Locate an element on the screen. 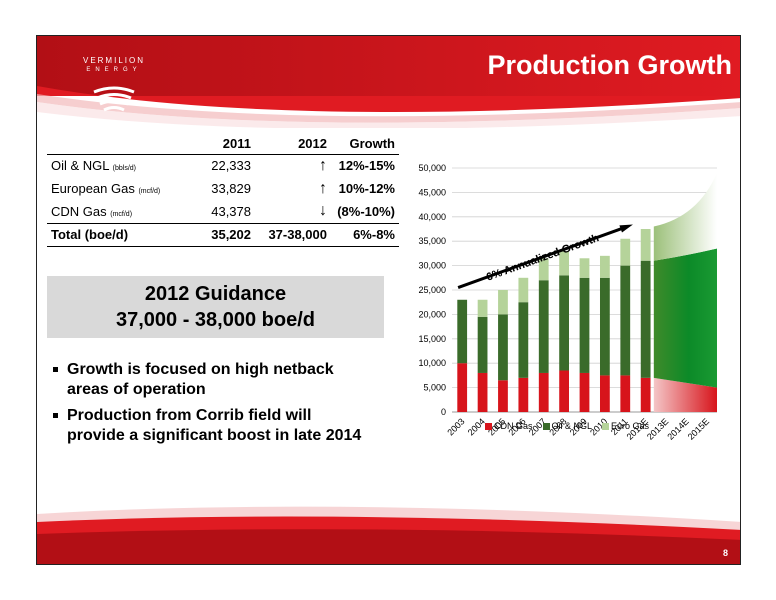  y-tick-label: 0 is located at coordinates (443, 412).